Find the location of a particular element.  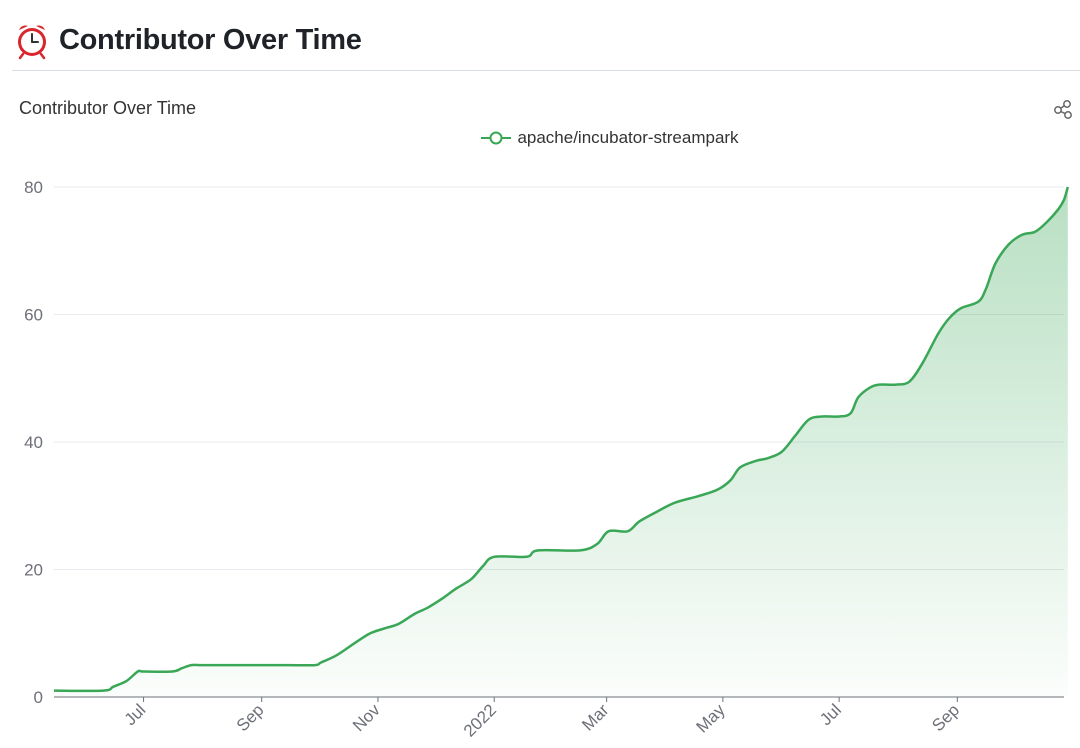

y-tick-label: 20 is located at coordinates (33, 570).